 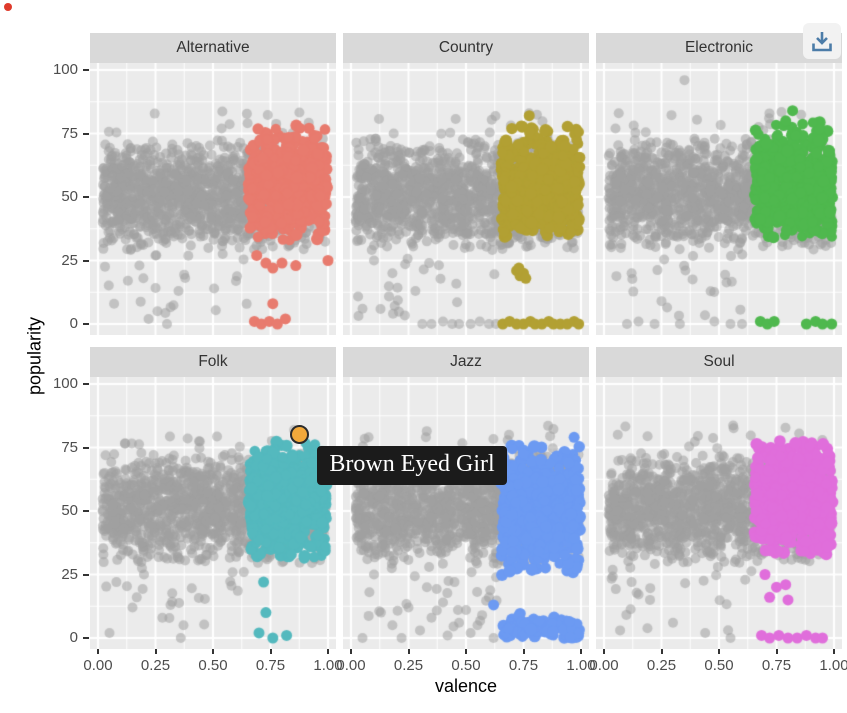 I want to click on facet-strip-label: Jazz, so click(x=466, y=361).